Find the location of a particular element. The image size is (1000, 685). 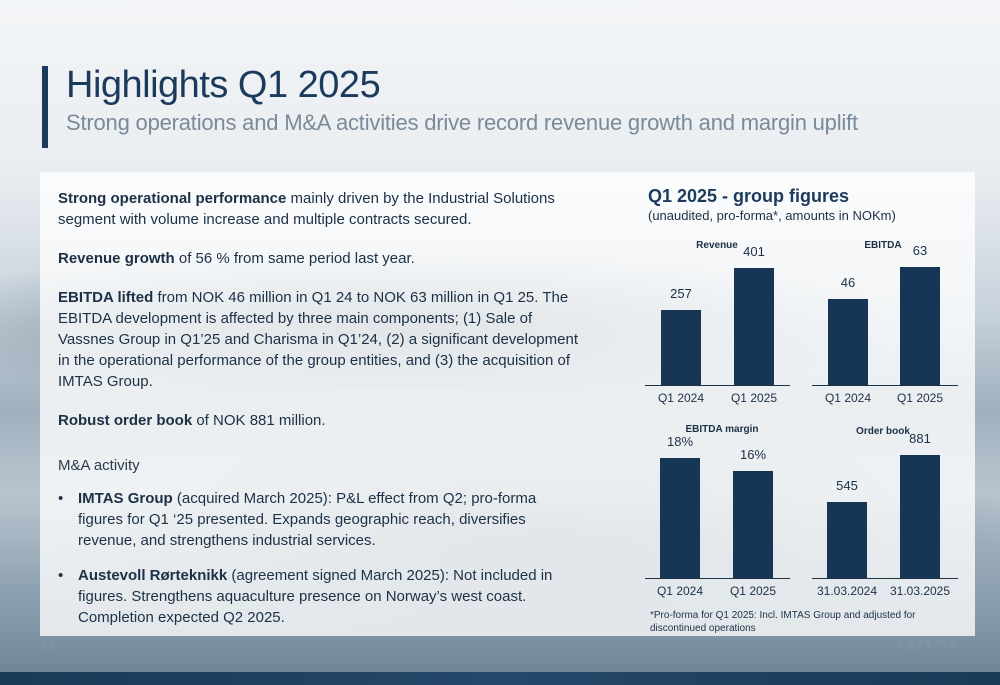

ebitda-chart-title: EBITDA is located at coordinates (883, 245).